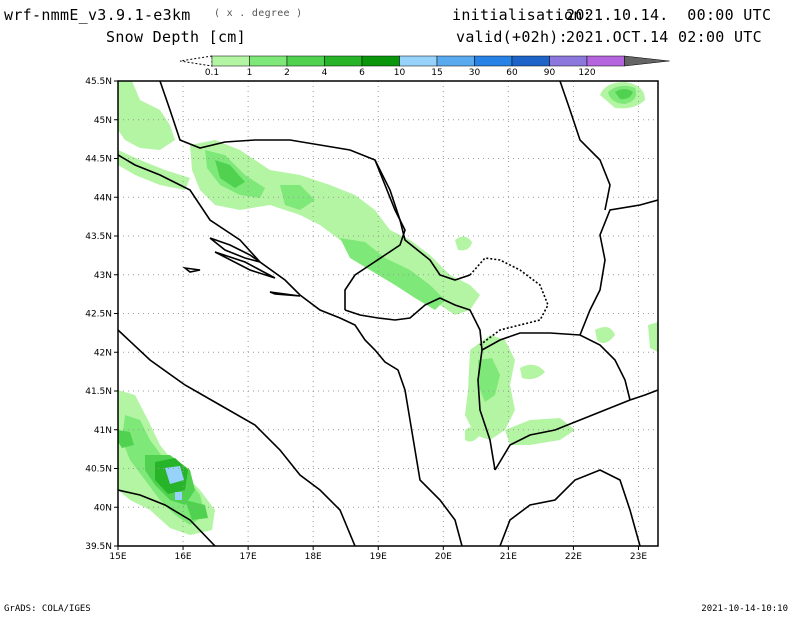 Image resolution: width=800 pixels, height=618 pixels. Describe the element at coordinates (117, 557) in the screenshot. I see `lon-label: 15E` at that location.